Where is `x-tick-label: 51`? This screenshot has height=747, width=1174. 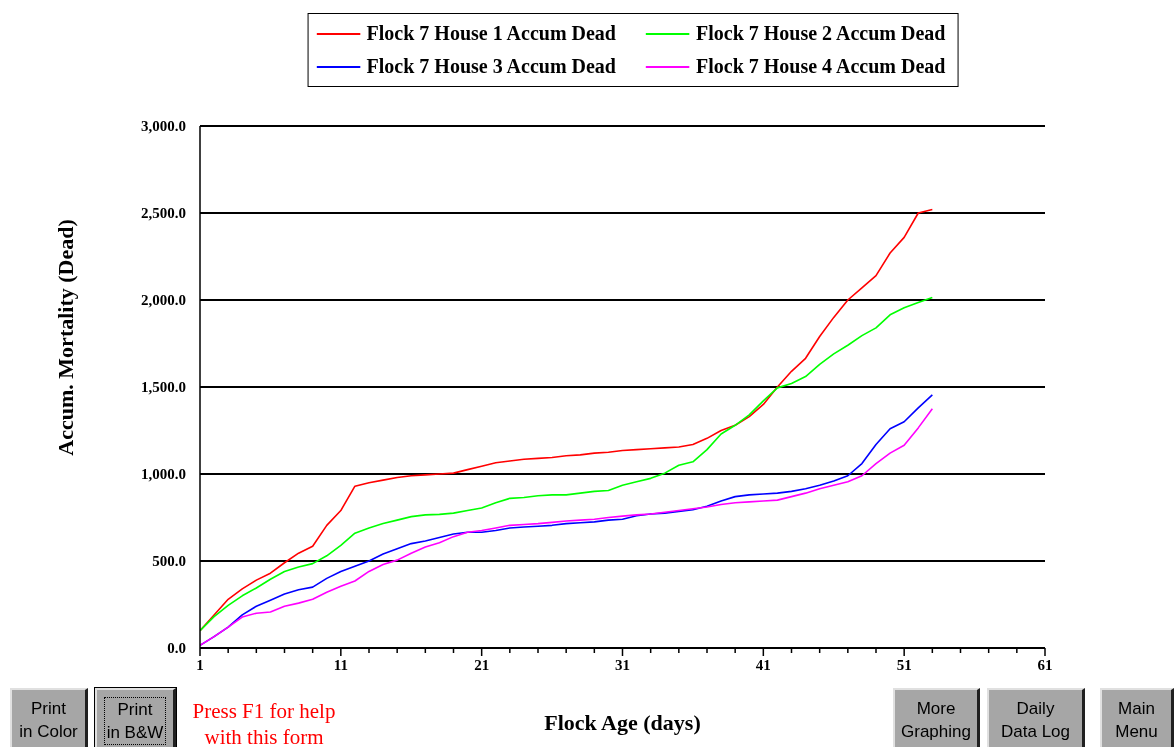
x-tick-label: 51 is located at coordinates (904, 665).